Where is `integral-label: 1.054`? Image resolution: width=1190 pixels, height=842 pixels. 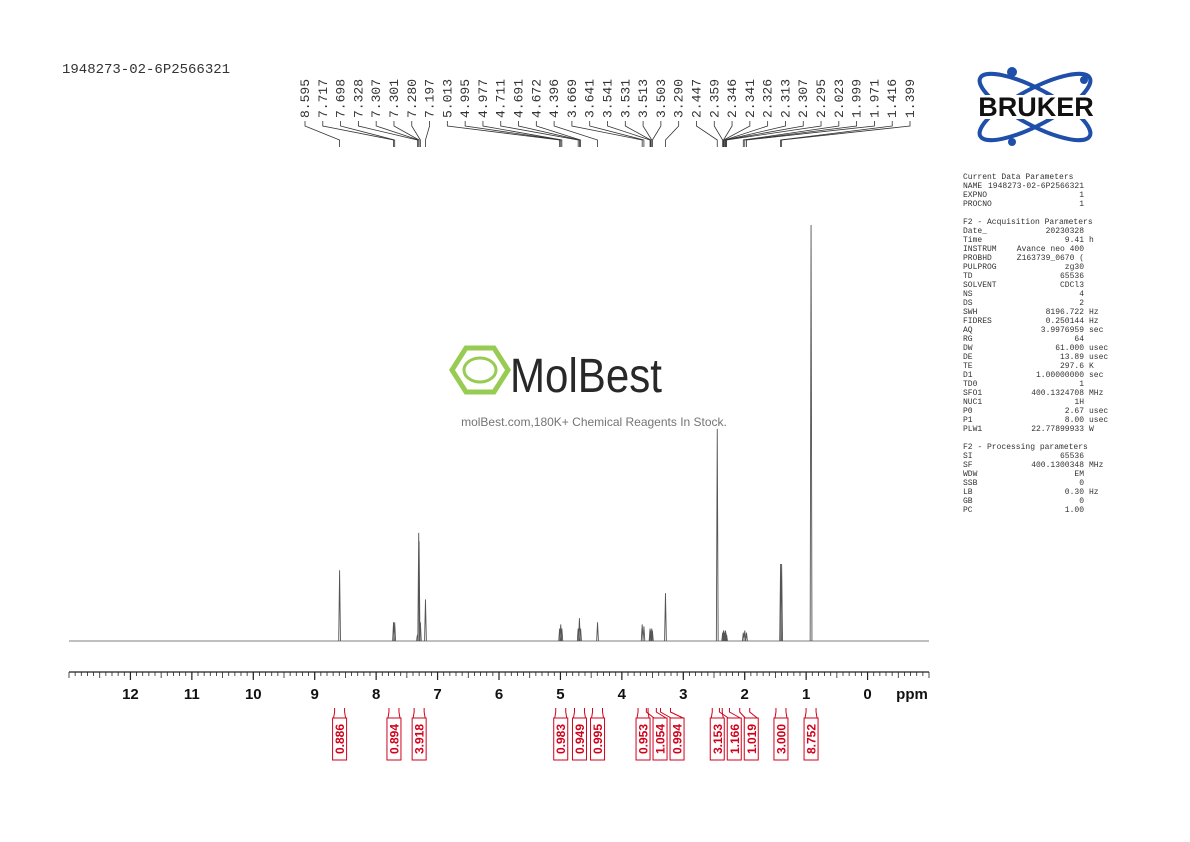
integral-label: 1.054 is located at coordinates (661, 739).